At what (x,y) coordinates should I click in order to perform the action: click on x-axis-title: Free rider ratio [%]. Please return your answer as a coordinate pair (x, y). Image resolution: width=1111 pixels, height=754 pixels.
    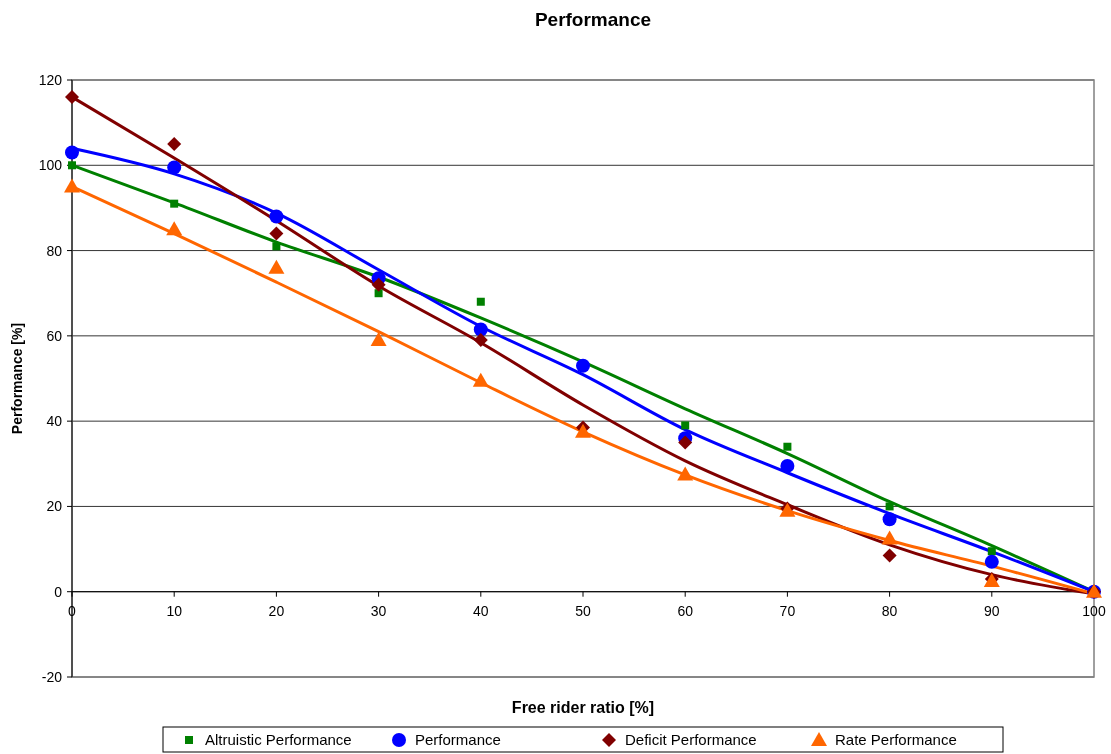
    Looking at the image, I should click on (583, 707).